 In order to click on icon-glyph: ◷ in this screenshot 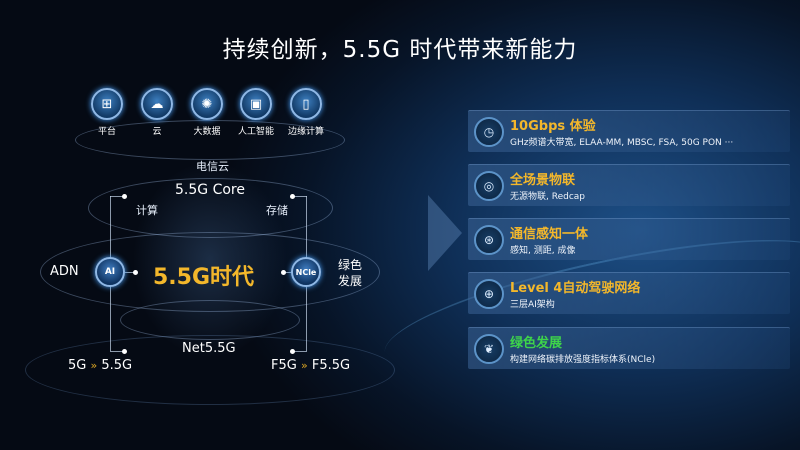, I will do `click(489, 132)`.